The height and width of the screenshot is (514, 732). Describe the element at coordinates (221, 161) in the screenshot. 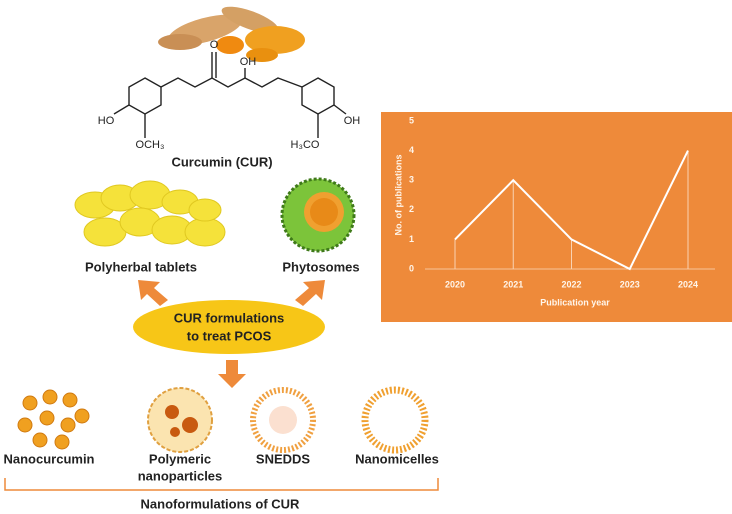

I see `compound-name: Curcumin (CUR)` at that location.